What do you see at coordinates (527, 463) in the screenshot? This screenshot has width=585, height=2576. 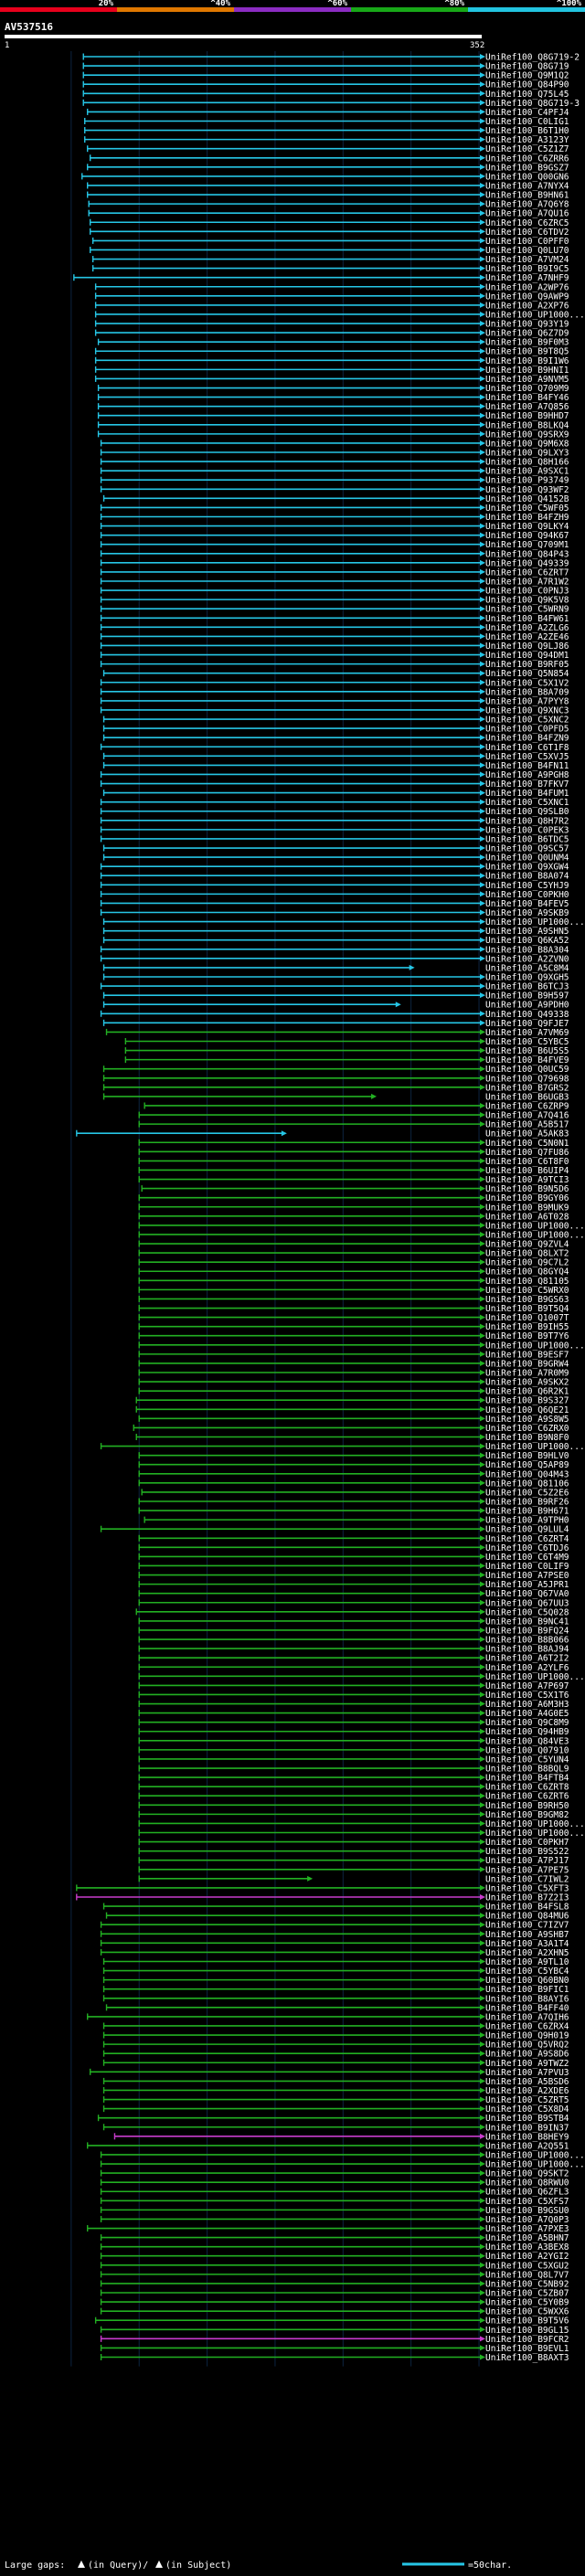 I see `hit-label: UniRef100_Q8H166` at bounding box center [527, 463].